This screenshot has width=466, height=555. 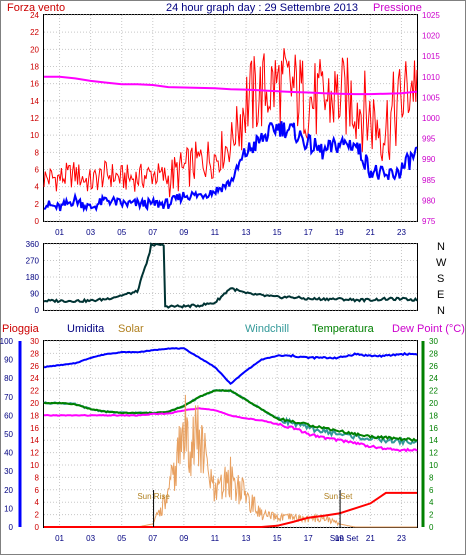 I want to click on wind-tick-label: 8, so click(x=37, y=152).